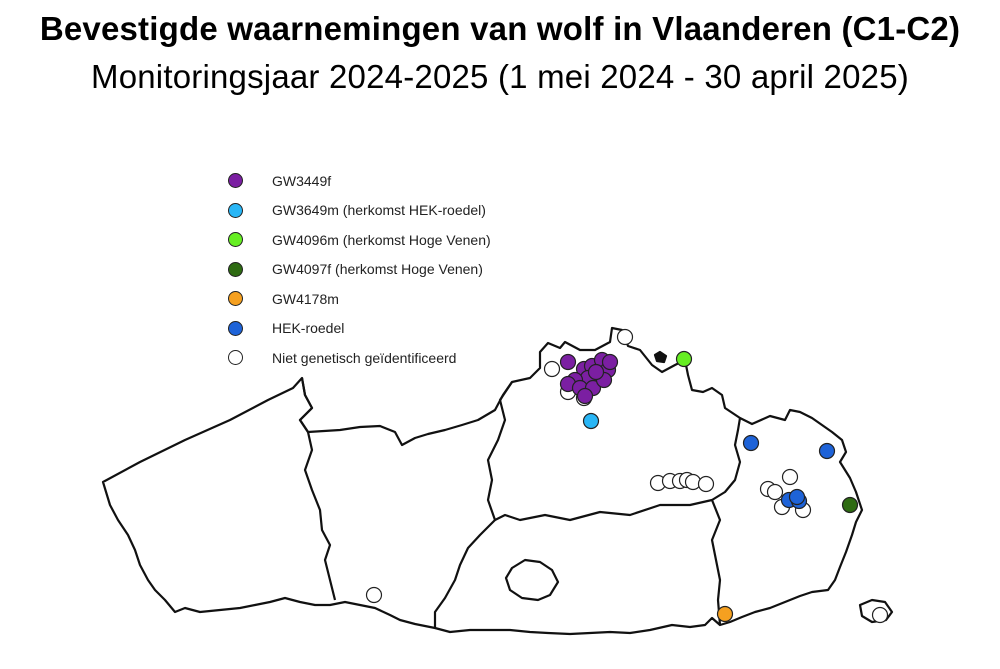 The image size is (1000, 669). I want to click on observation-point-gw4096m, so click(684, 359).